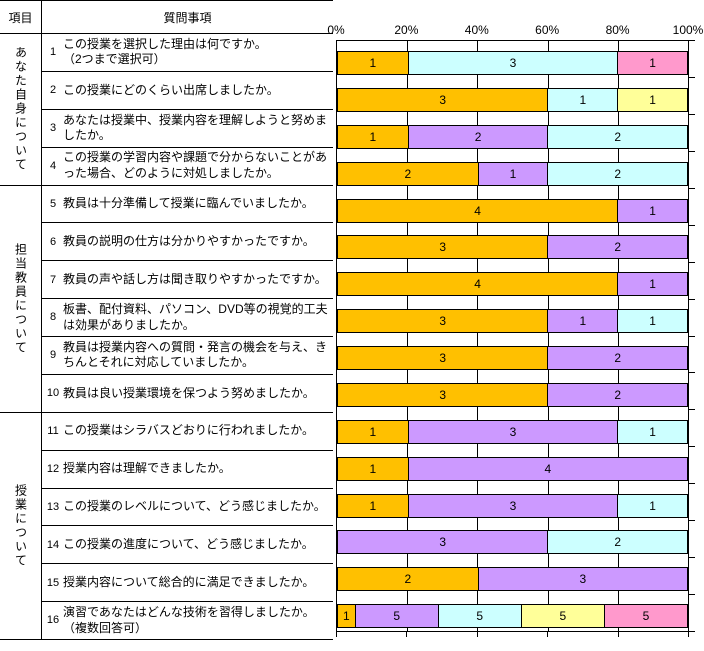 Image resolution: width=704 pixels, height=651 pixels. Describe the element at coordinates (53, 90) in the screenshot. I see `question-number: 2` at that location.